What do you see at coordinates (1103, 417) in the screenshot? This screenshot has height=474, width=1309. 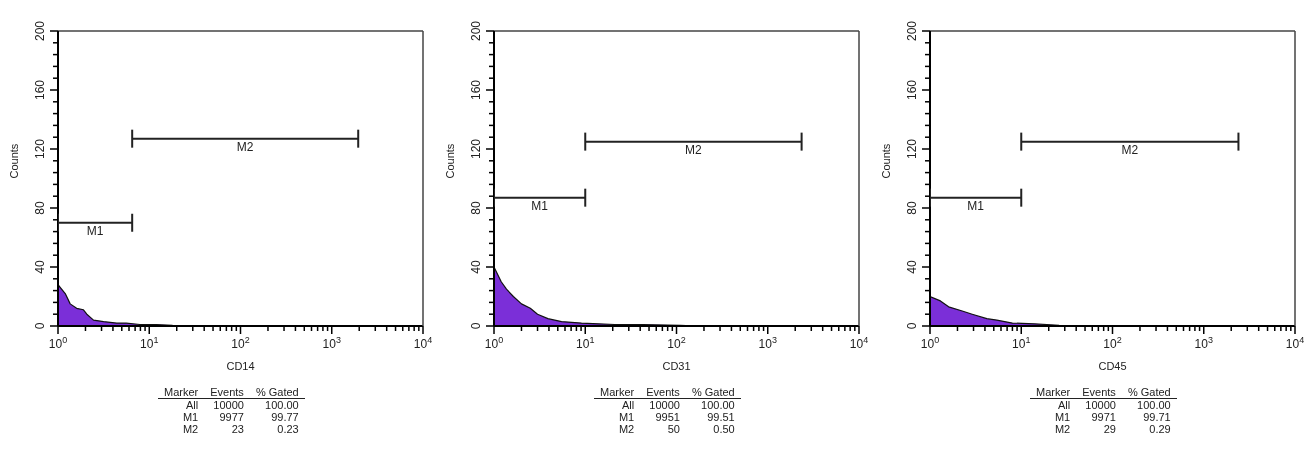 I see `text: 9971` at bounding box center [1103, 417].